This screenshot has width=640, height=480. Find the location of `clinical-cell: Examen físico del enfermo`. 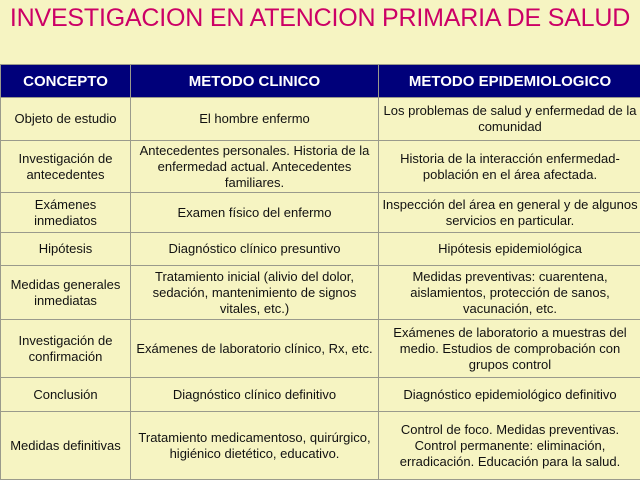

clinical-cell: Examen físico del enfermo is located at coordinates (254, 212).